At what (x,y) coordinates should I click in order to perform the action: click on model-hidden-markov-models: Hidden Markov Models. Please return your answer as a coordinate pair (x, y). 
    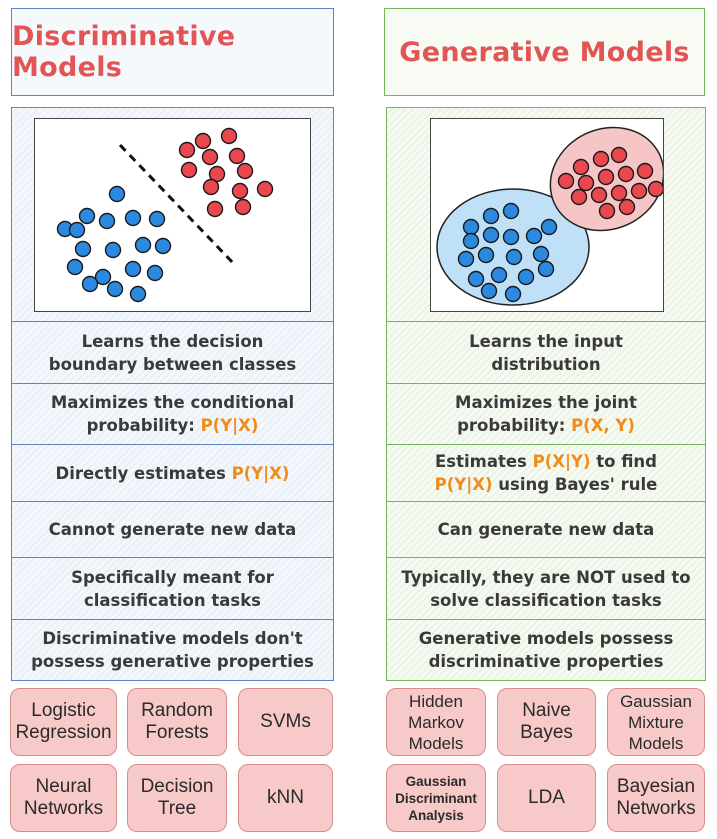
    Looking at the image, I should click on (436, 722).